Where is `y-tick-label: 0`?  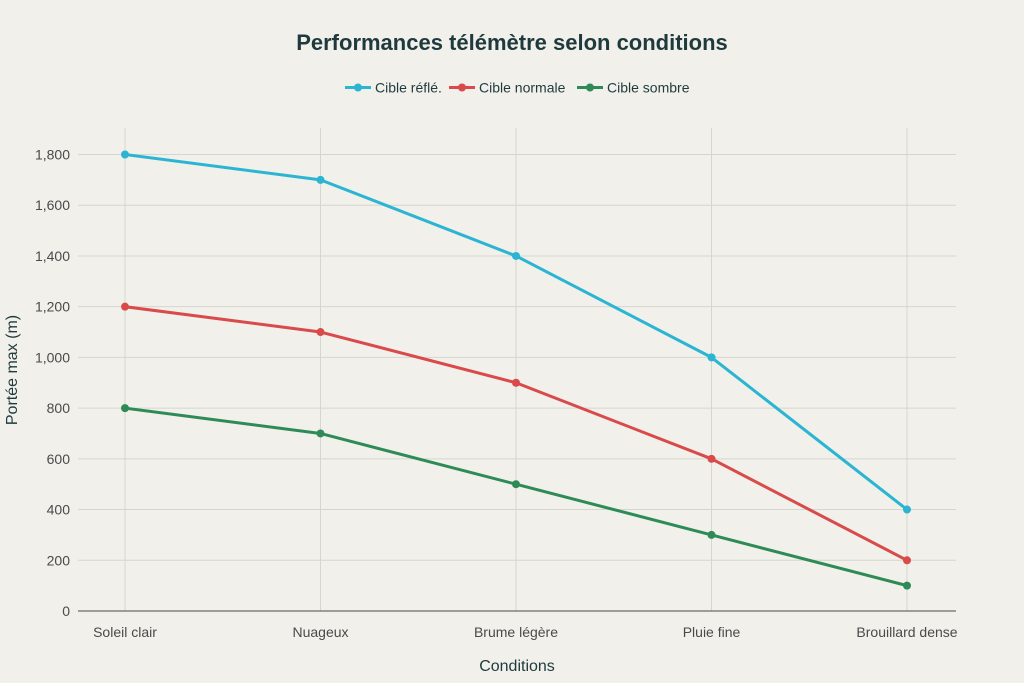 y-tick-label: 0 is located at coordinates (66, 611).